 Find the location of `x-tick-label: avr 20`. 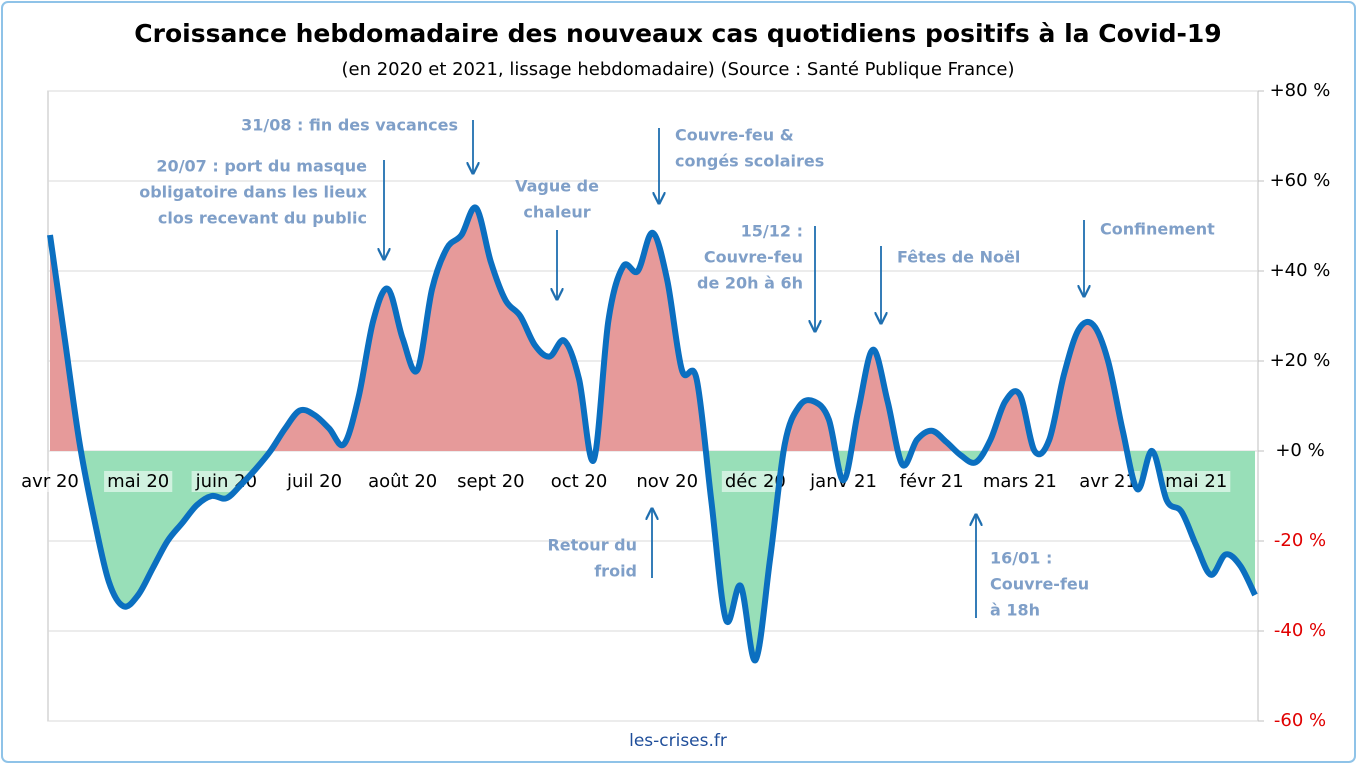

x-tick-label: avr 20 is located at coordinates (50, 481).